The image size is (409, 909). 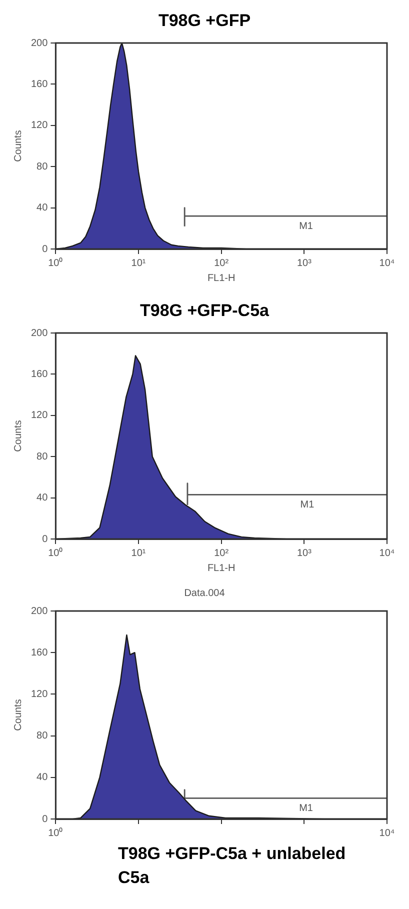 What do you see at coordinates (204, 594) in the screenshot?
I see `chart-subtitle: Data.004` at bounding box center [204, 594].